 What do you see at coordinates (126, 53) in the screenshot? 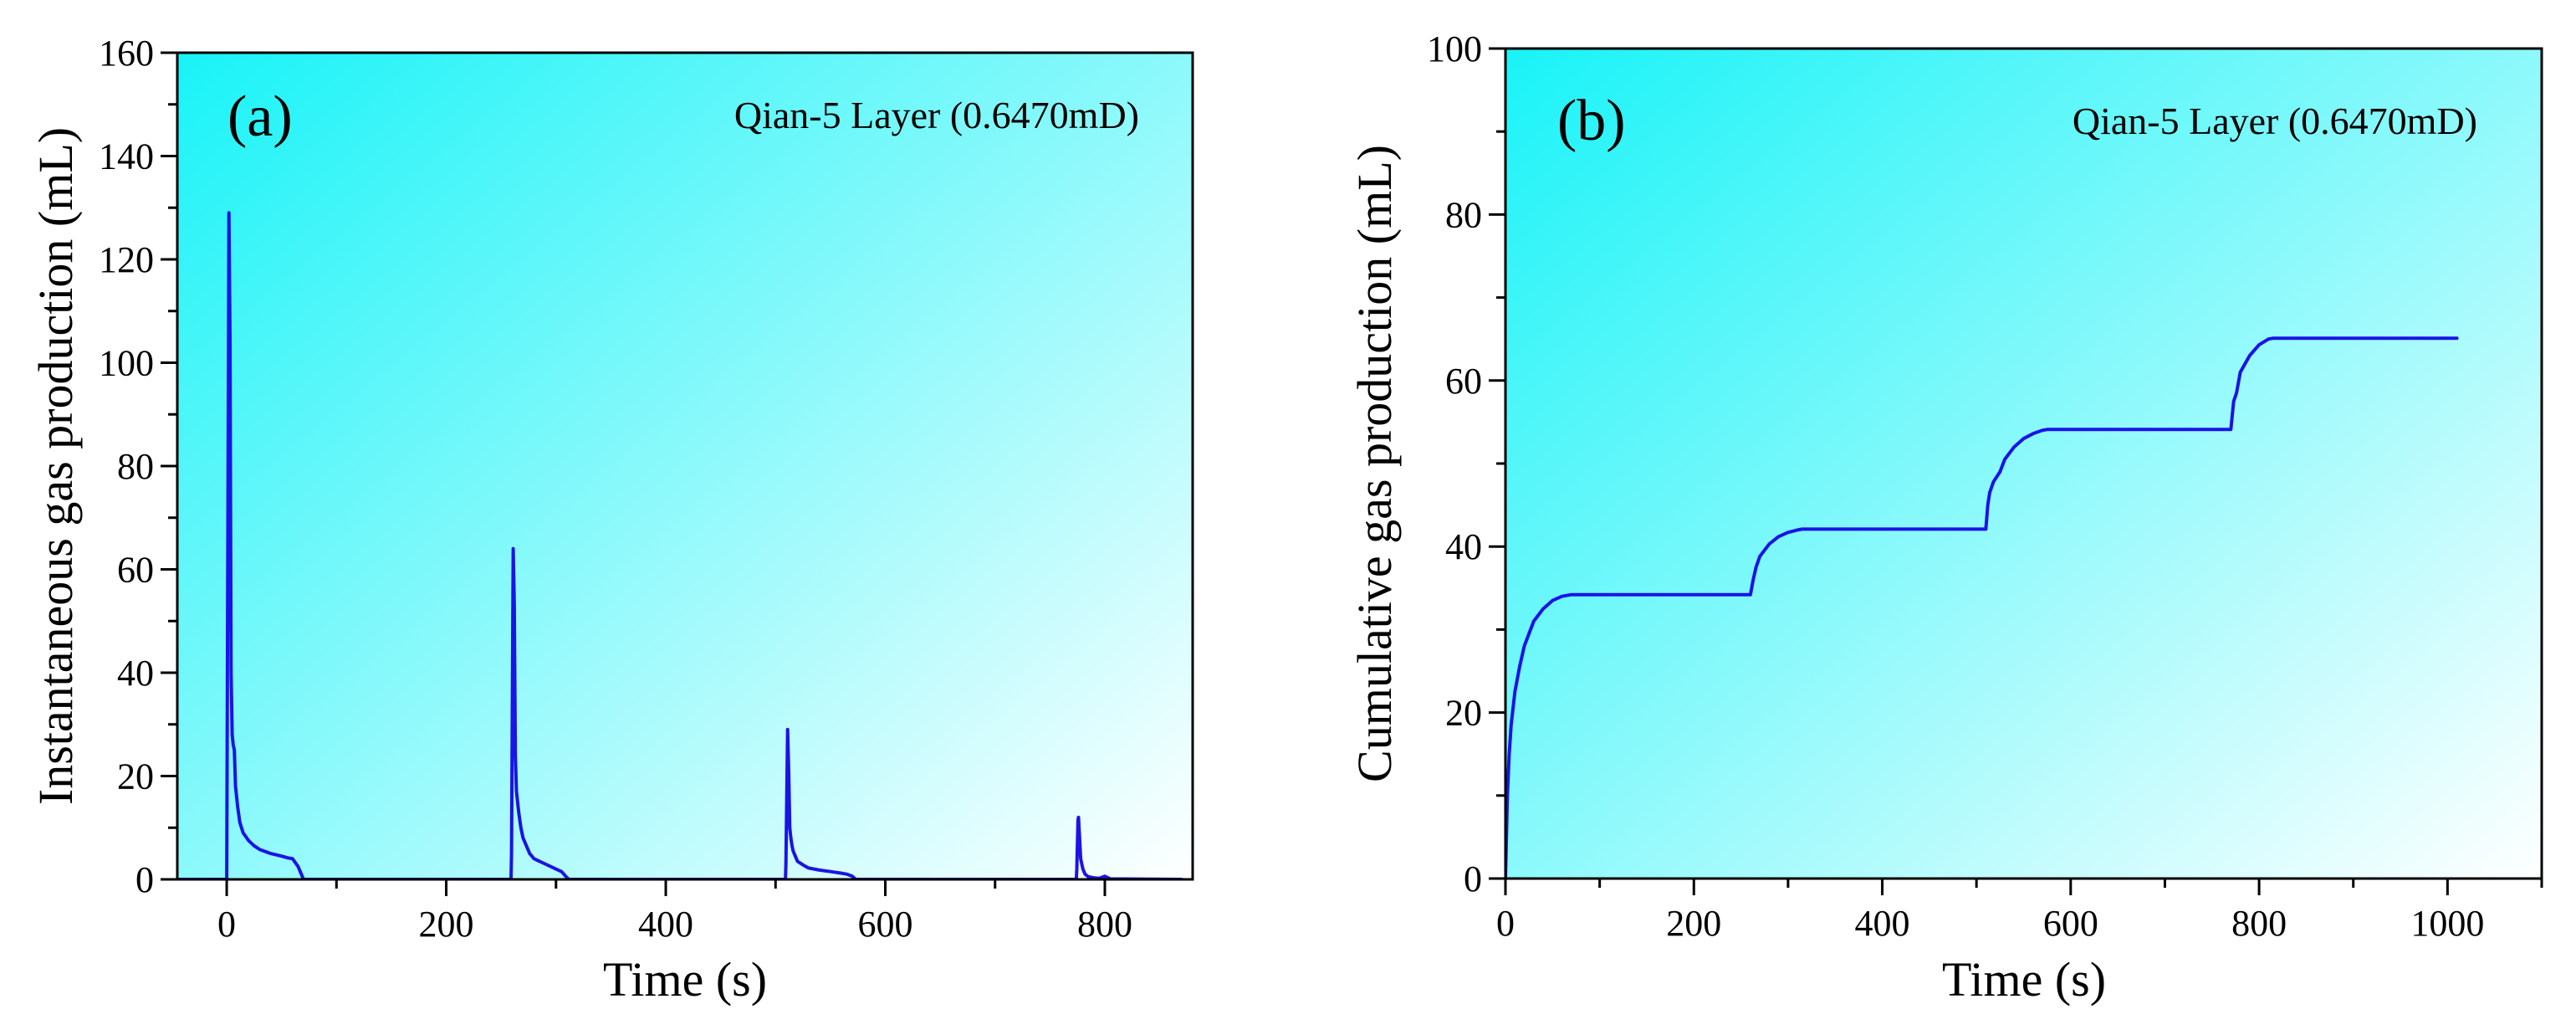
I see `y-tick-label: 160` at bounding box center [126, 53].